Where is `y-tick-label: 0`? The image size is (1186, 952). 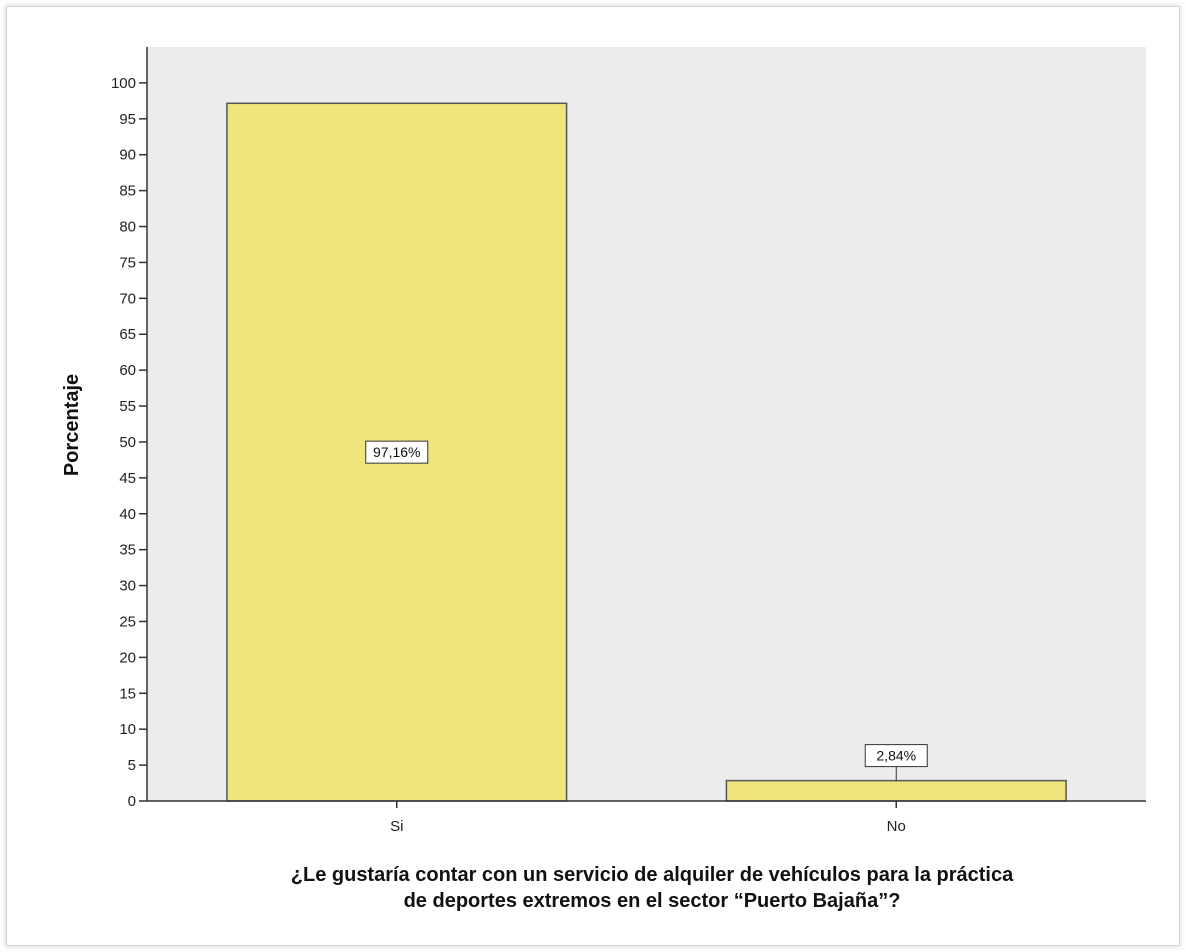 y-tick-label: 0 is located at coordinates (132, 801).